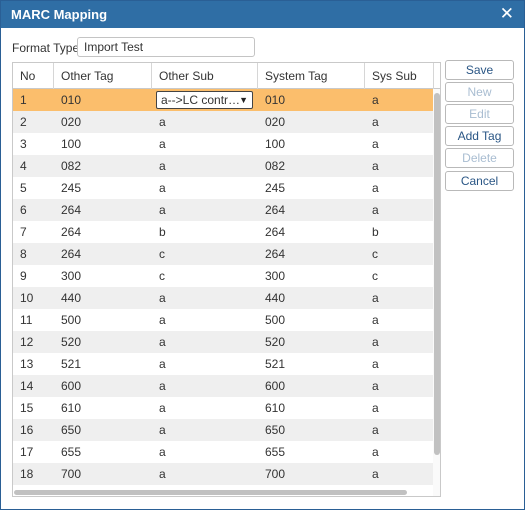 Image resolution: width=525 pixels, height=510 pixels. Describe the element at coordinates (26, 320) in the screenshot. I see `cell-no: 11` at that location.